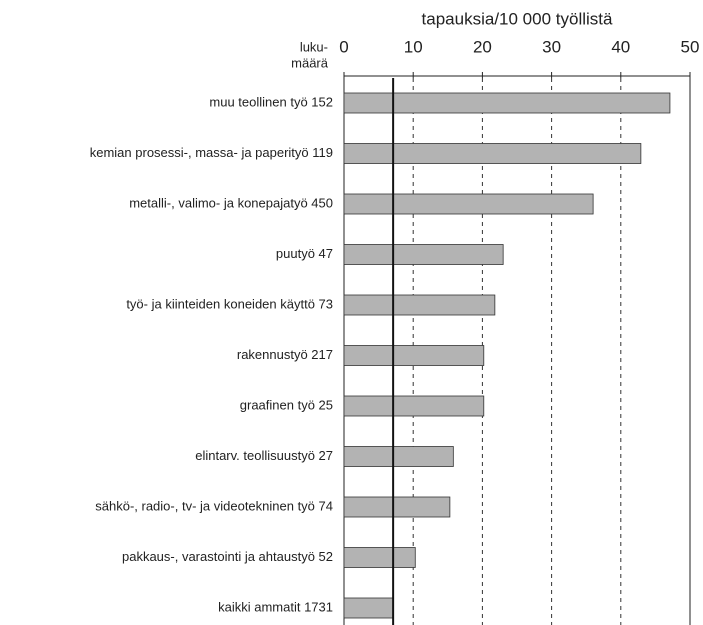 This screenshot has width=703, height=625. Describe the element at coordinates (551, 46) in the screenshot. I see `x-tick-label: 30` at that location.